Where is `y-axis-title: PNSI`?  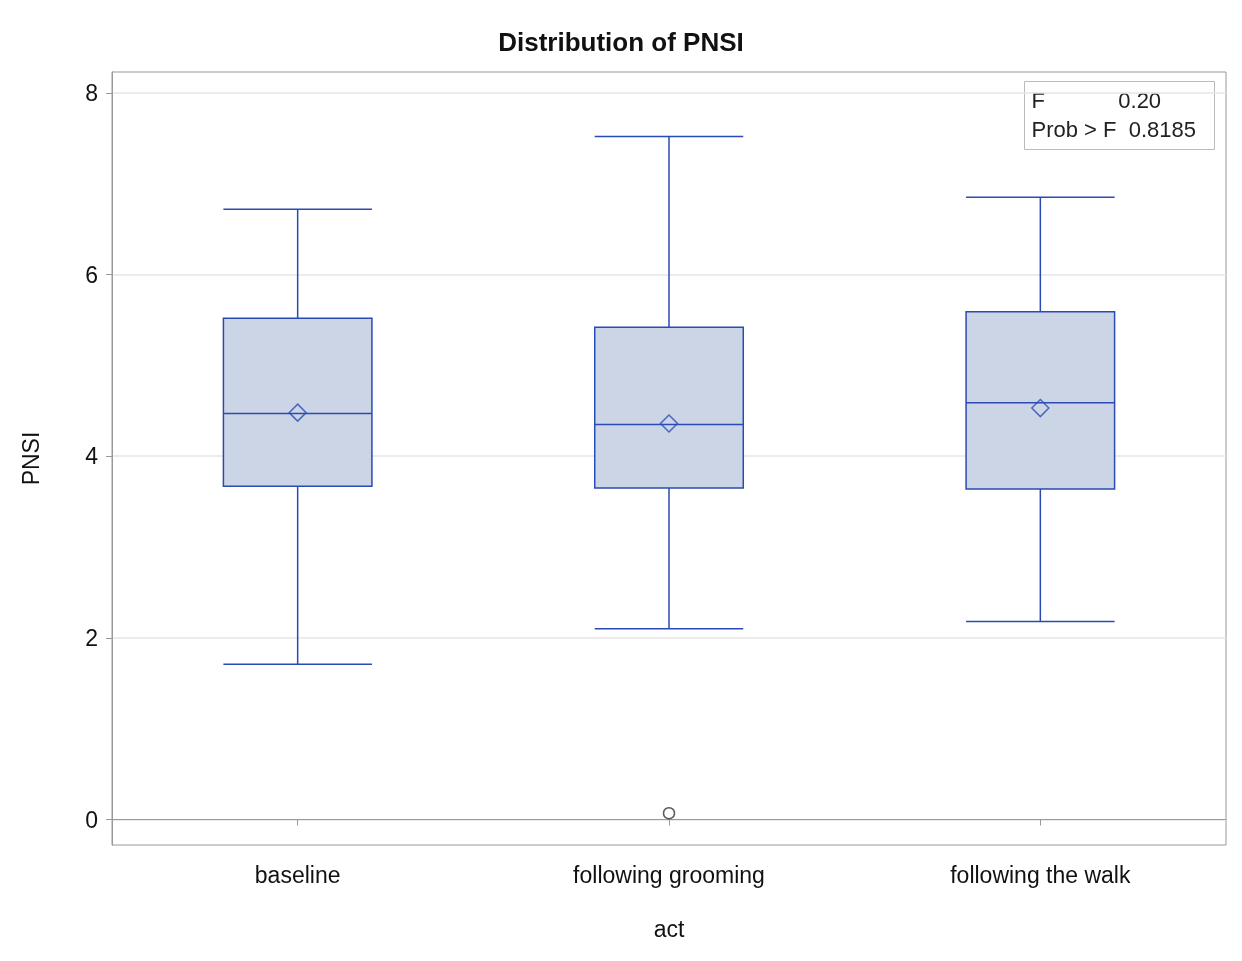
y-axis-title: PNSI is located at coordinates (30, 458).